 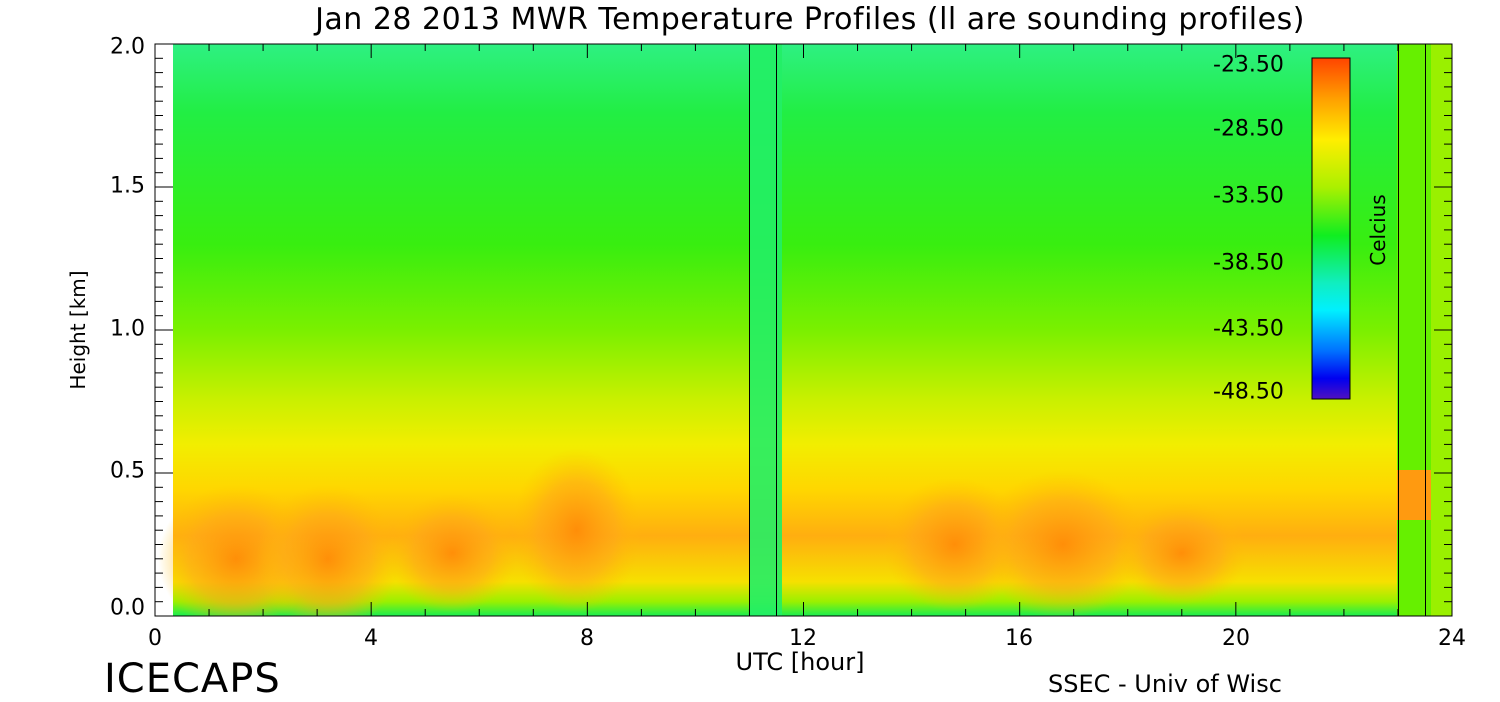 I want to click on y-tick-label: 0.5, so click(x=127, y=471).